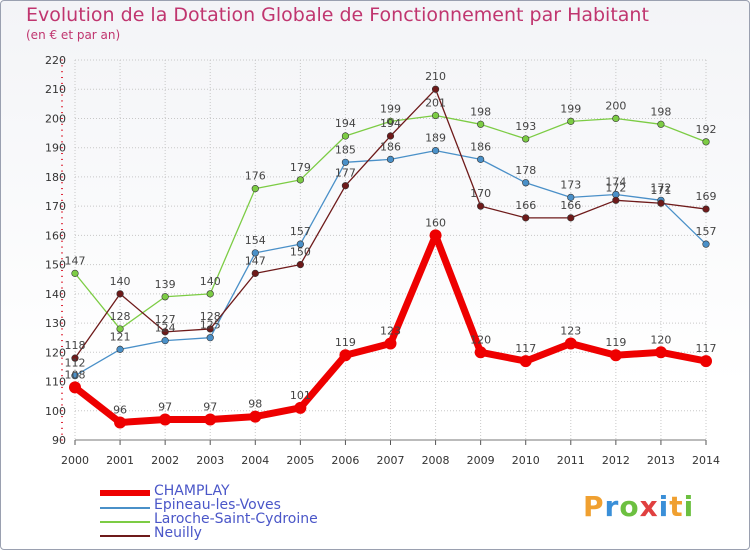 Image resolution: width=750 pixels, height=550 pixels. I want to click on legend-label: Laroche-Saint-Cydroine, so click(236, 519).